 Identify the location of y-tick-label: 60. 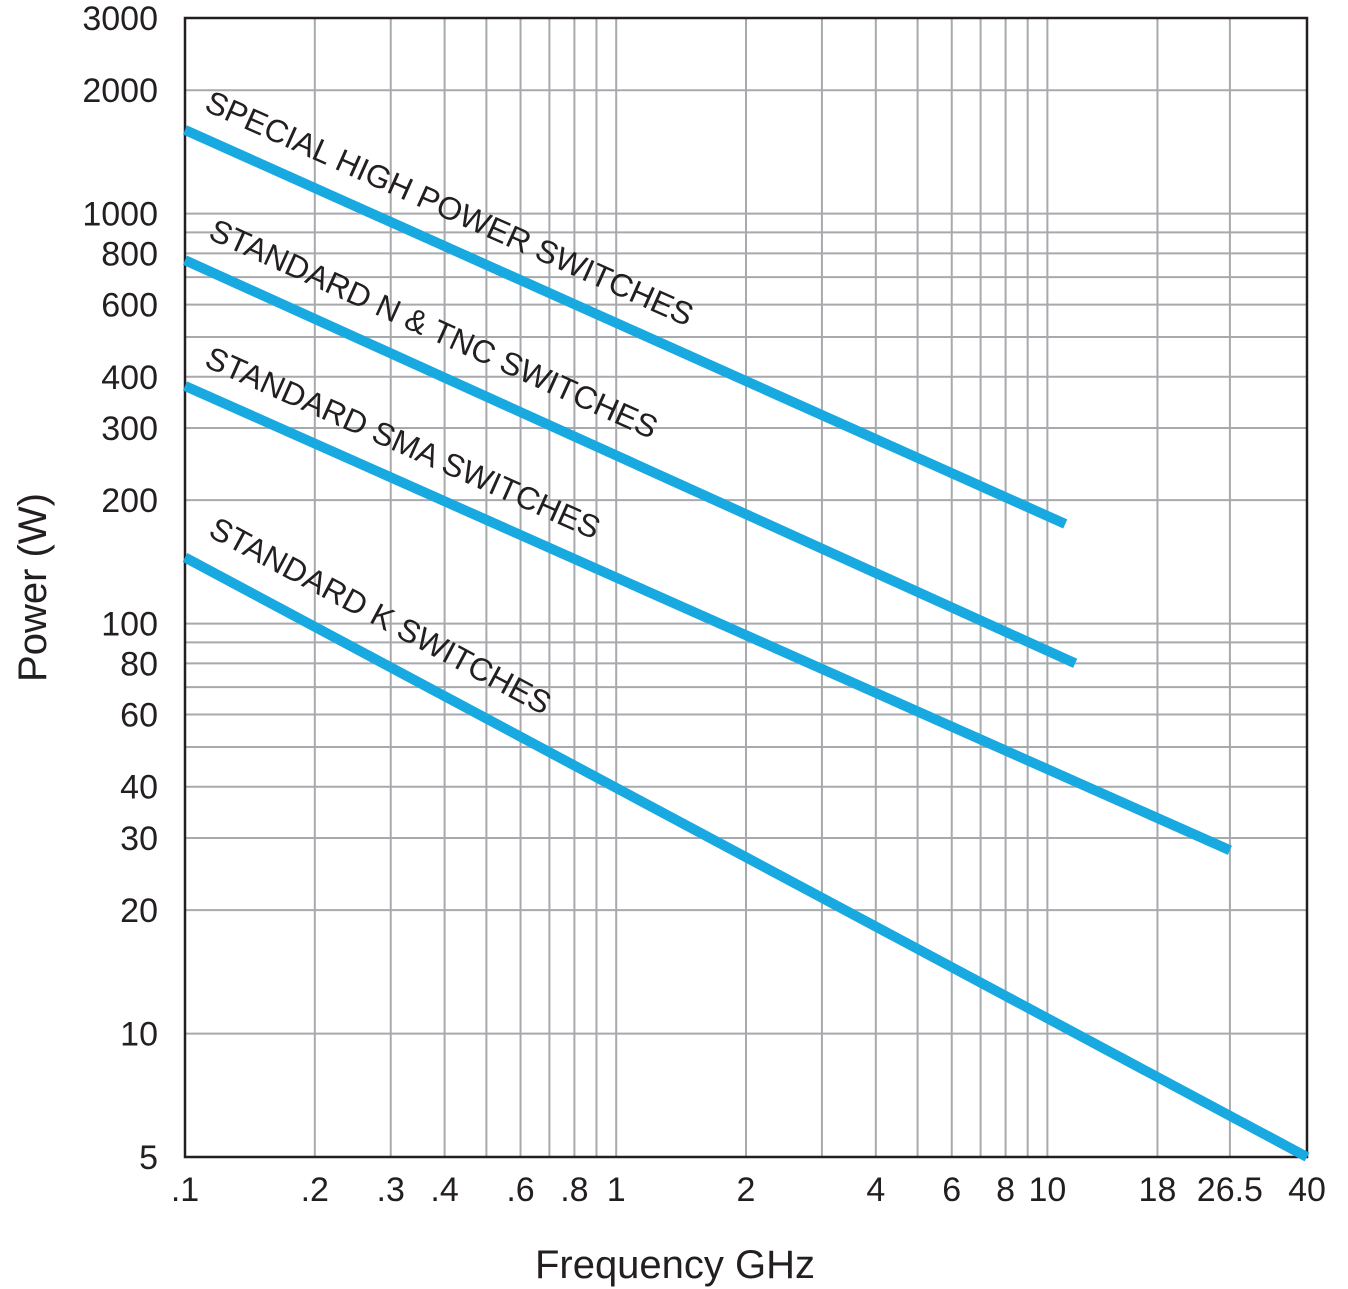
(139, 716).